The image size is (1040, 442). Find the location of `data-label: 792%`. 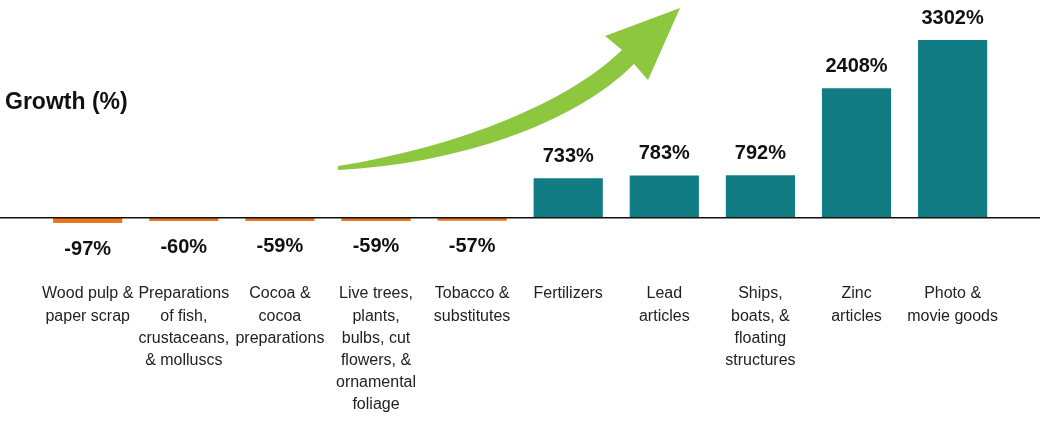

data-label: 792% is located at coordinates (760, 151).